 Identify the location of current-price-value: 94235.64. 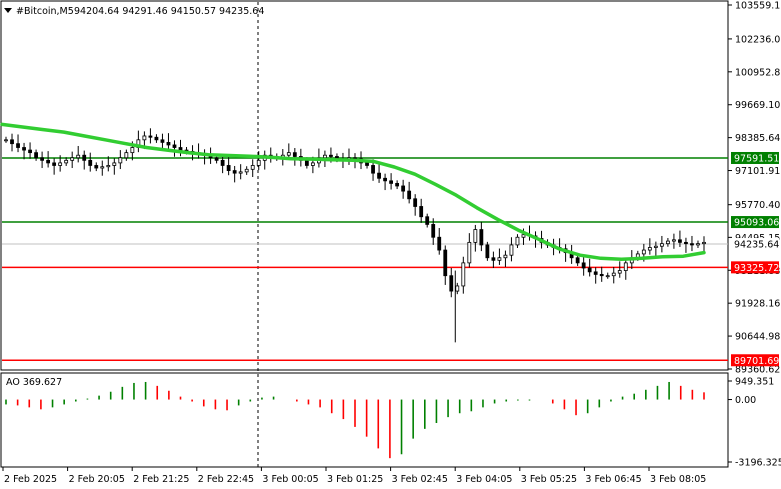
(756, 245).